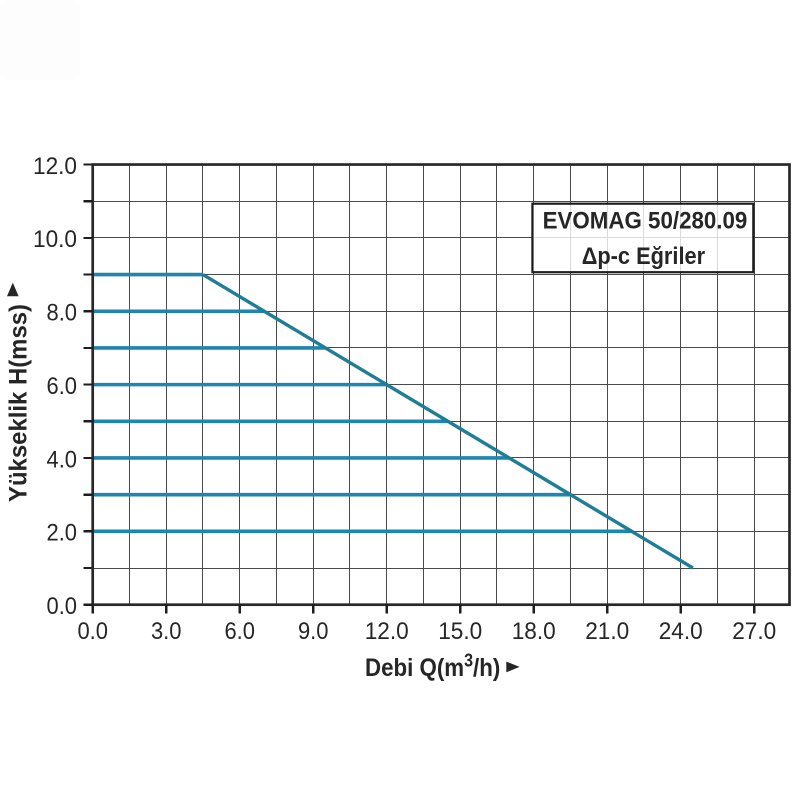  Describe the element at coordinates (643, 256) in the screenshot. I see `svg-text: Δp-c Eğriler` at that location.